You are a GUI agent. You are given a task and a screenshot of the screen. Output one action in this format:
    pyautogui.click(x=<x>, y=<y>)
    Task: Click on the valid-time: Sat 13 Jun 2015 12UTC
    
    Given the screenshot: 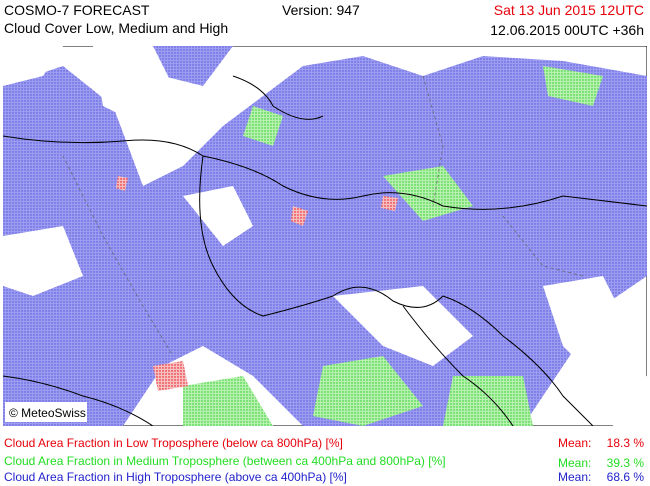 What is the action you would take?
    pyautogui.click(x=568, y=10)
    